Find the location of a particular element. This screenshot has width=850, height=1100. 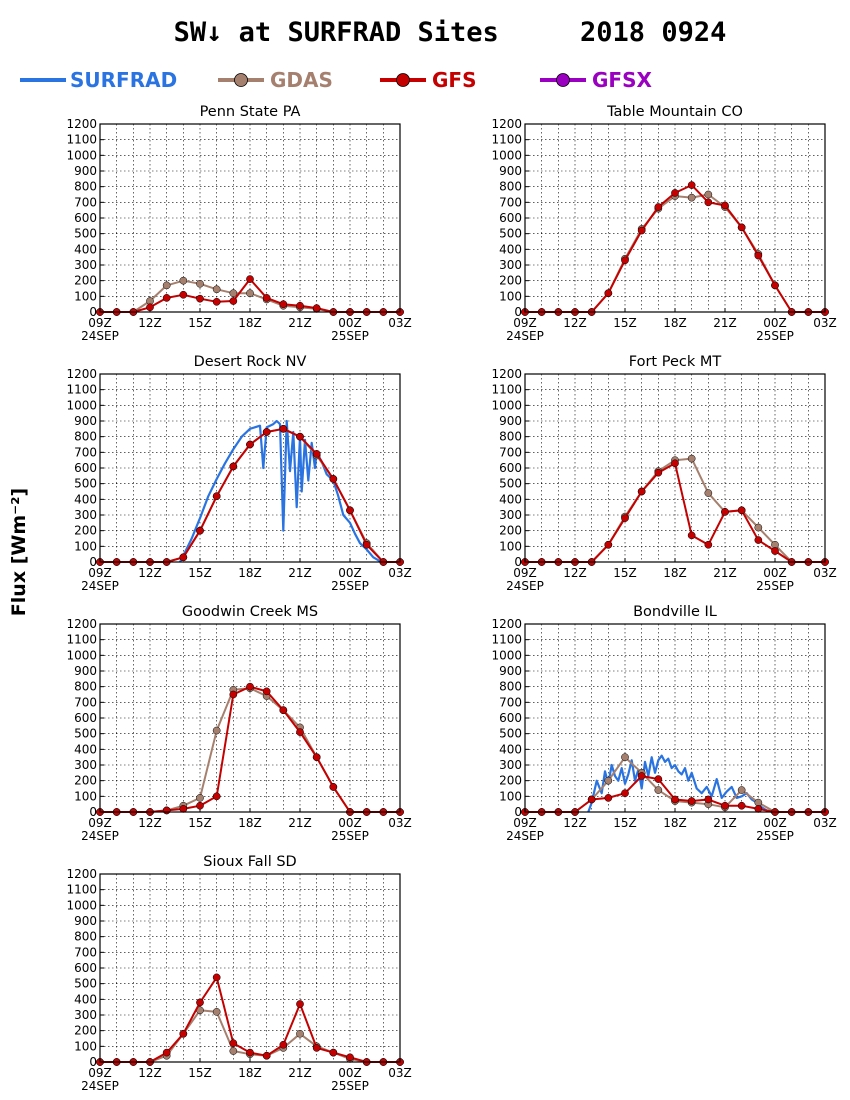

y-tick-label: 0 is located at coordinates (93, 562).